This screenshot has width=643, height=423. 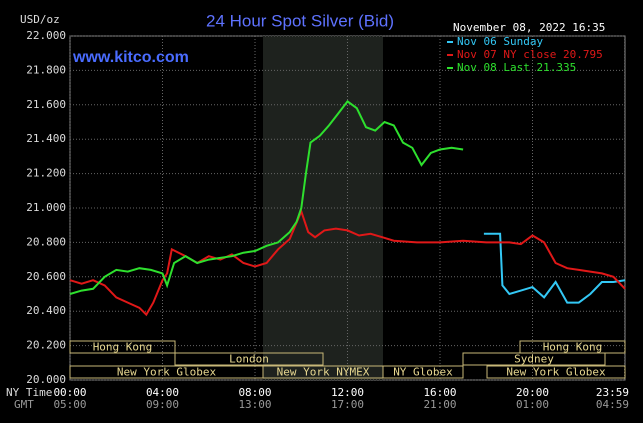 I want to click on gmt-tick-label: 05:00, so click(x=69, y=404).